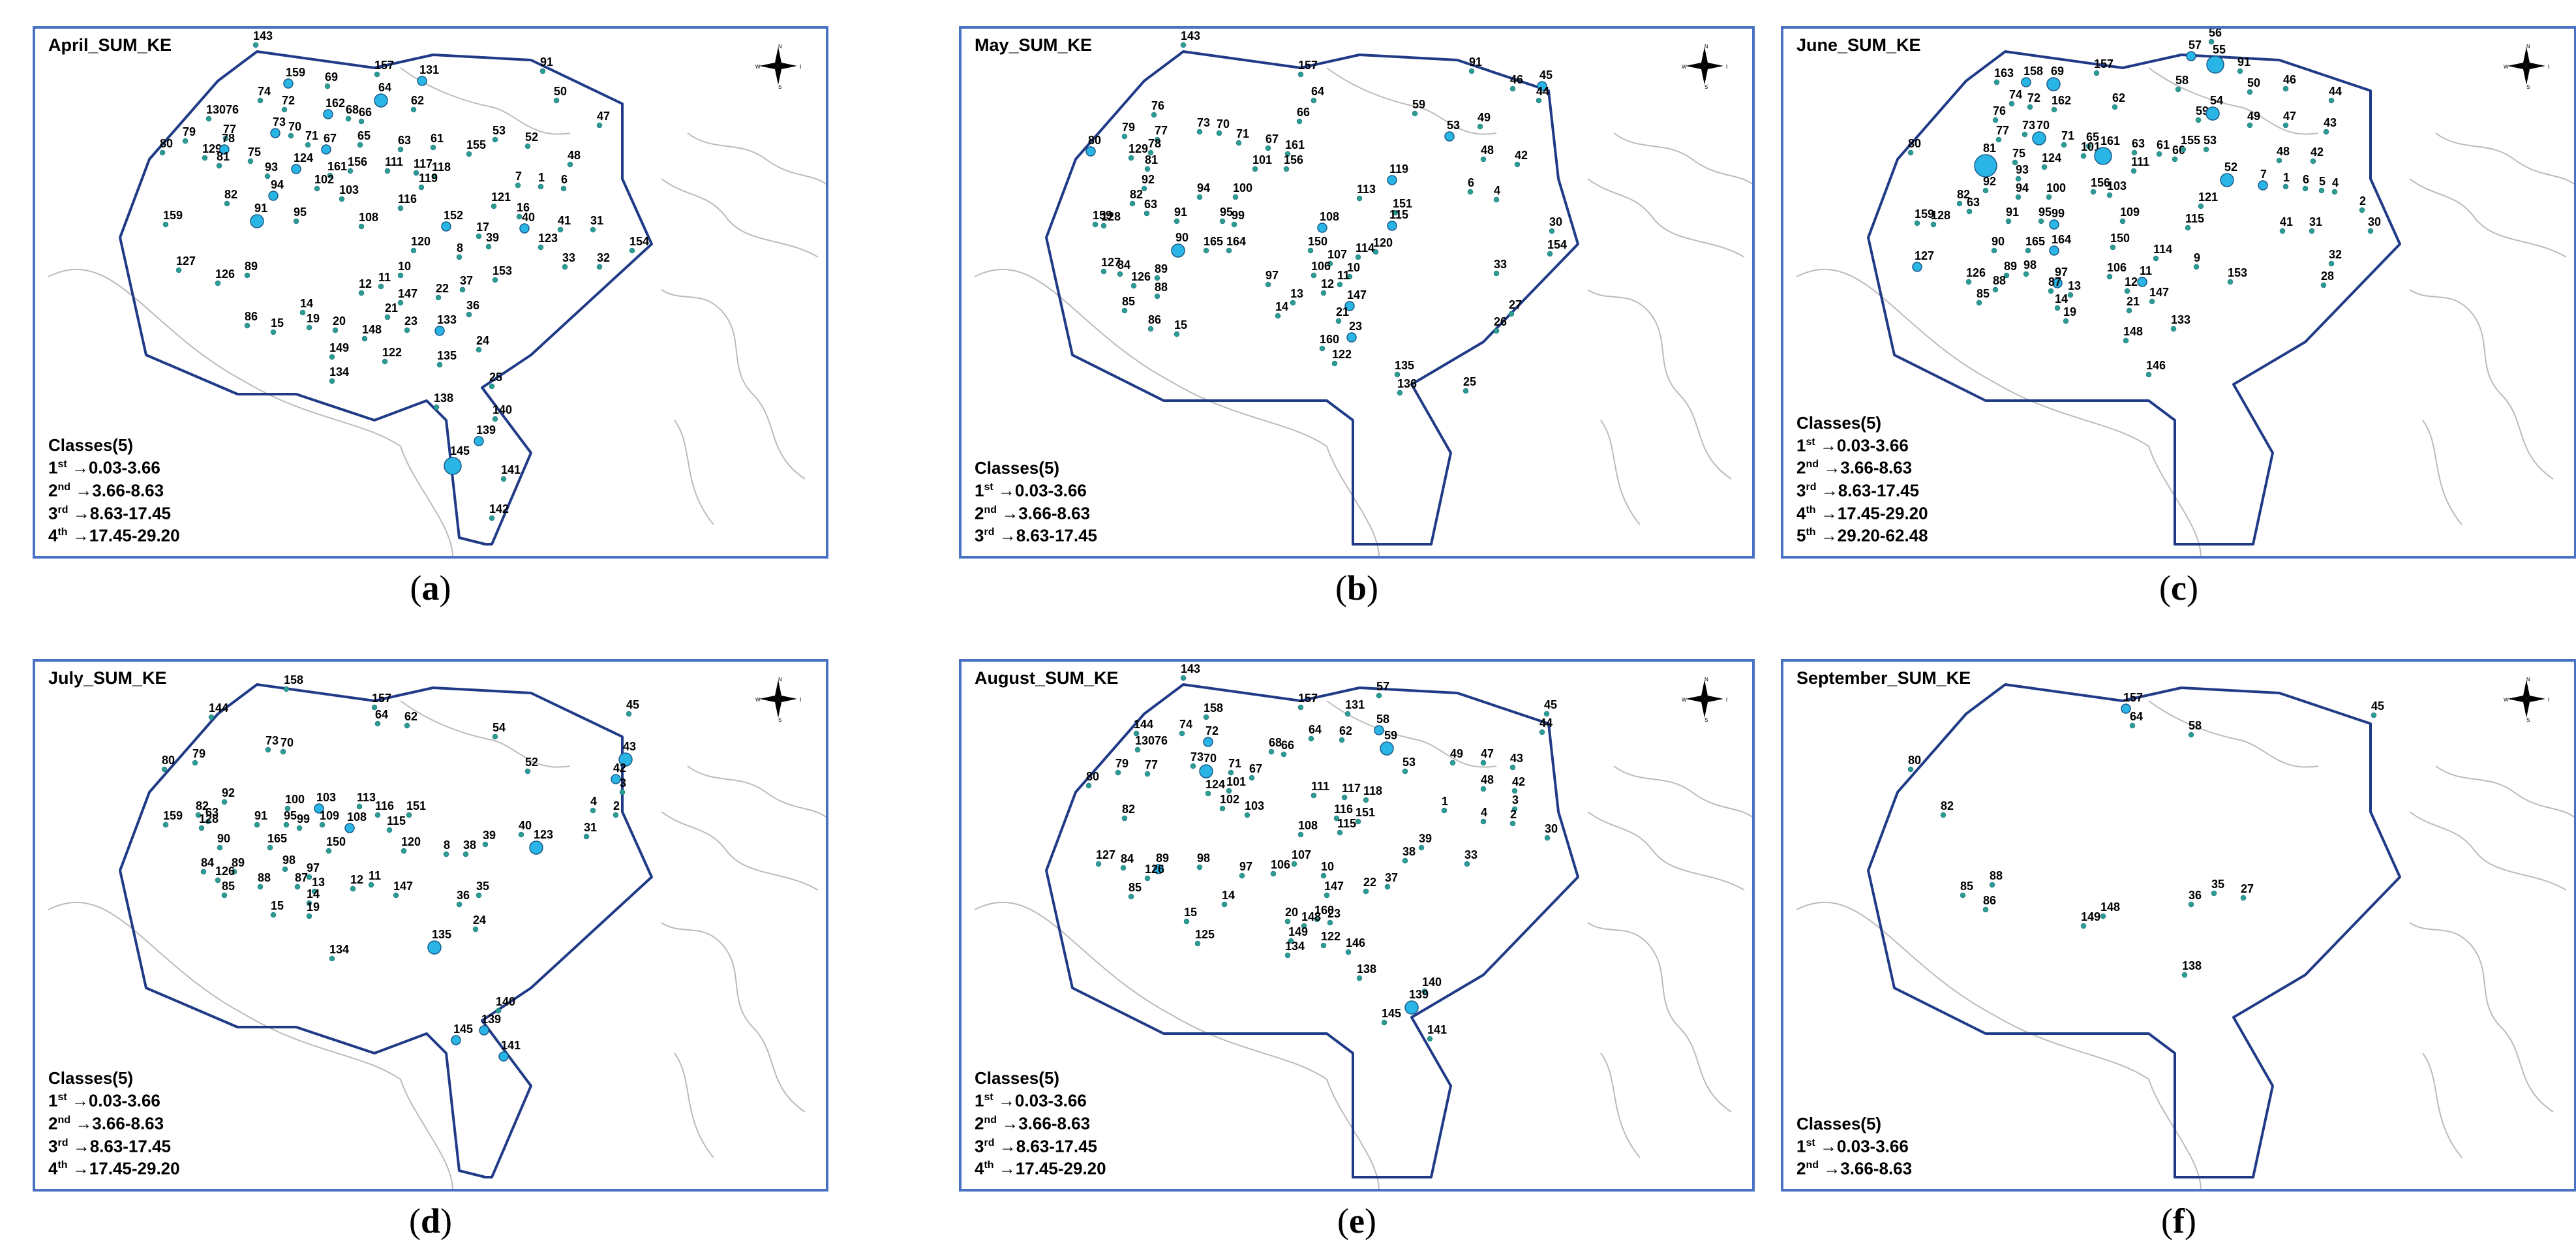  What do you see at coordinates (1476, 62) in the screenshot?
I see `station-label: 91` at bounding box center [1476, 62].